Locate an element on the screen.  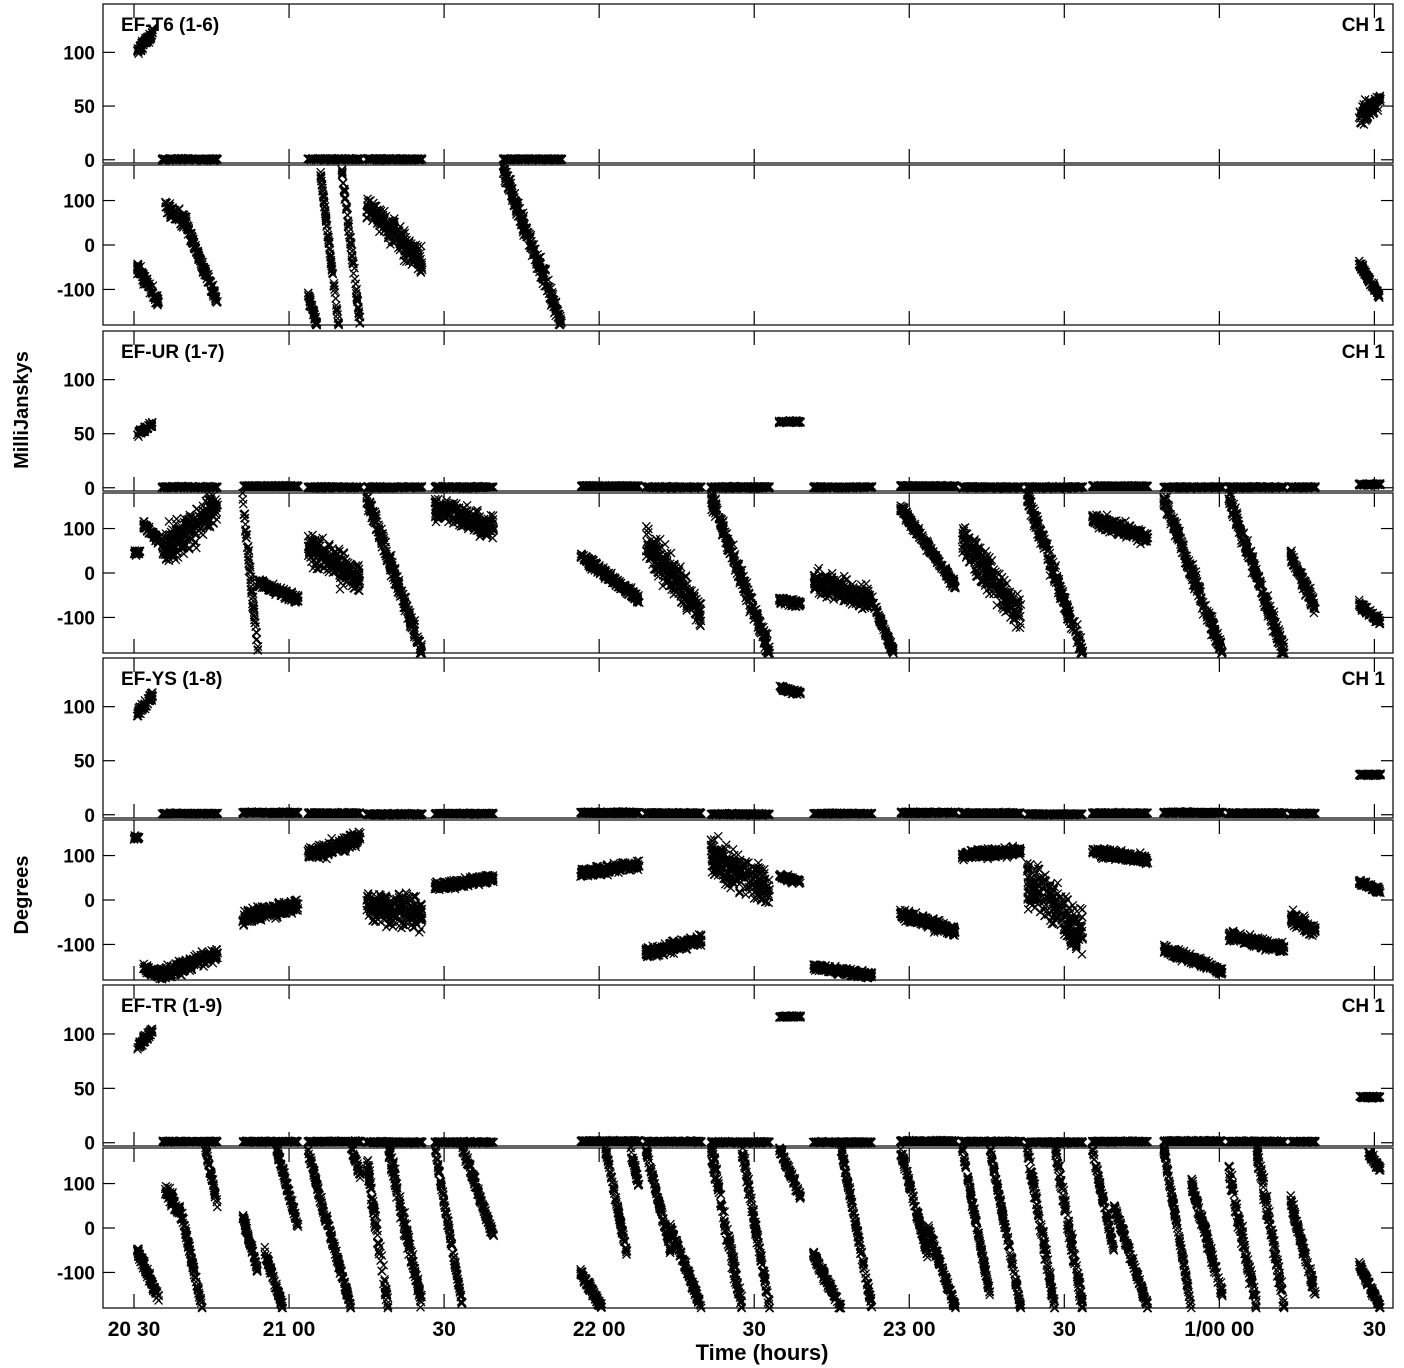
baseline-label: EF-TR (1-9) is located at coordinates (171, 1006).